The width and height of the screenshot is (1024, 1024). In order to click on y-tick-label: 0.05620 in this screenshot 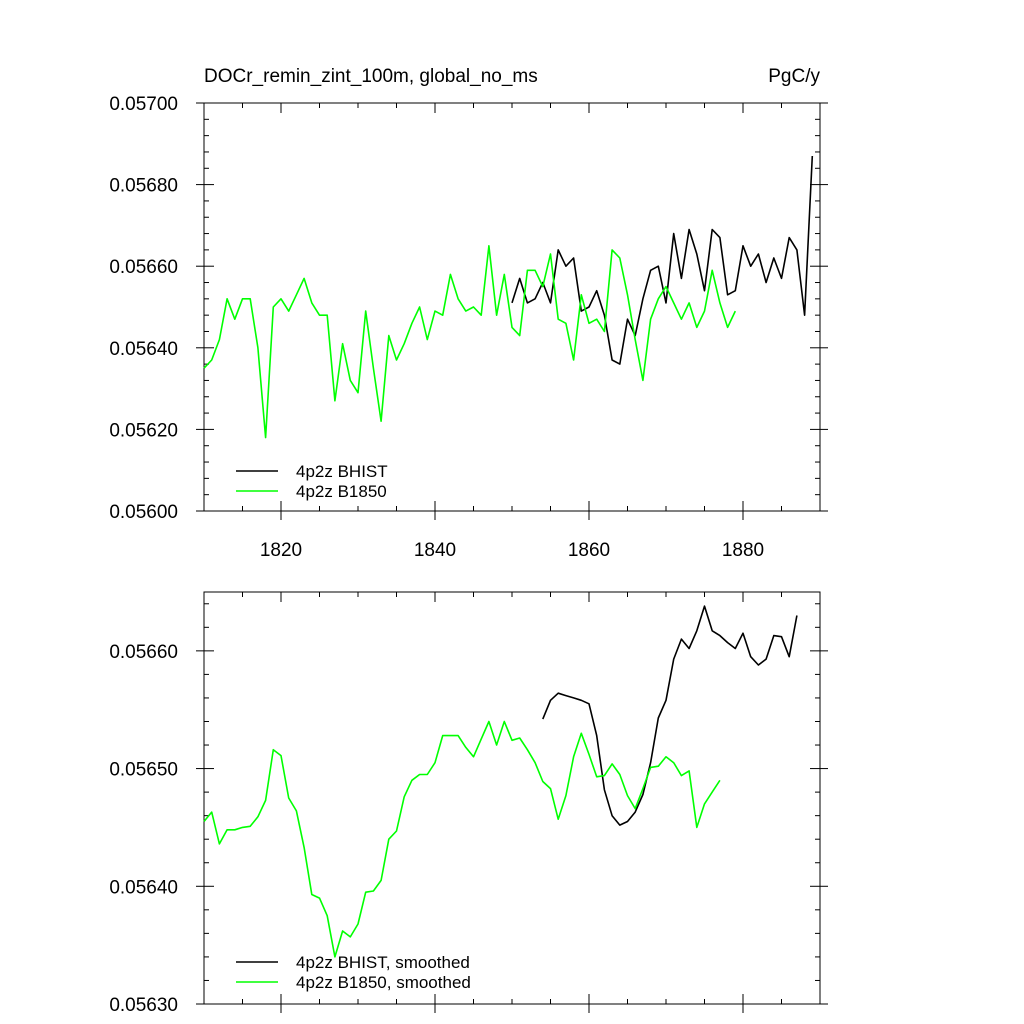, I will do `click(143, 430)`.